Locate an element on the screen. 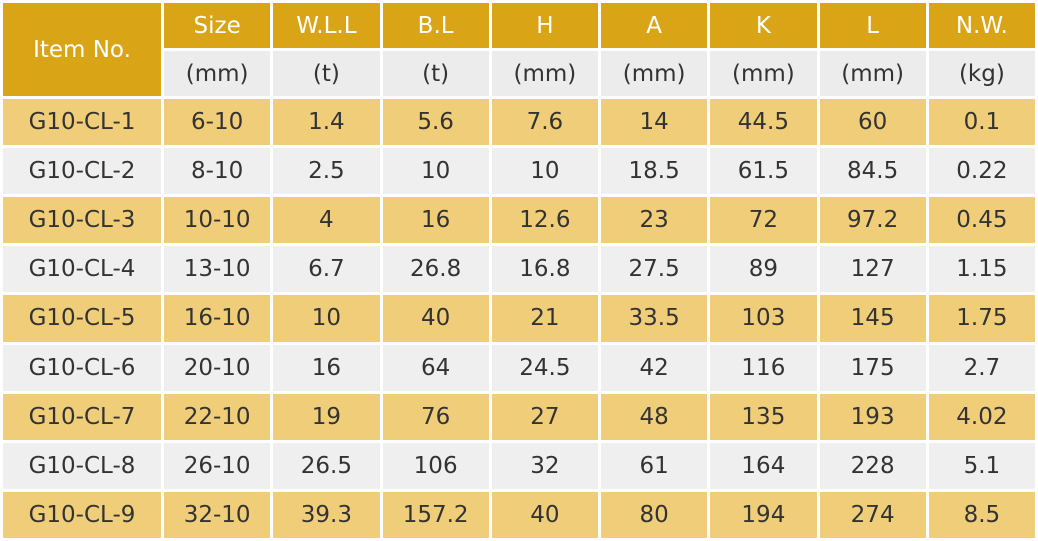  cell: 72 is located at coordinates (763, 220).